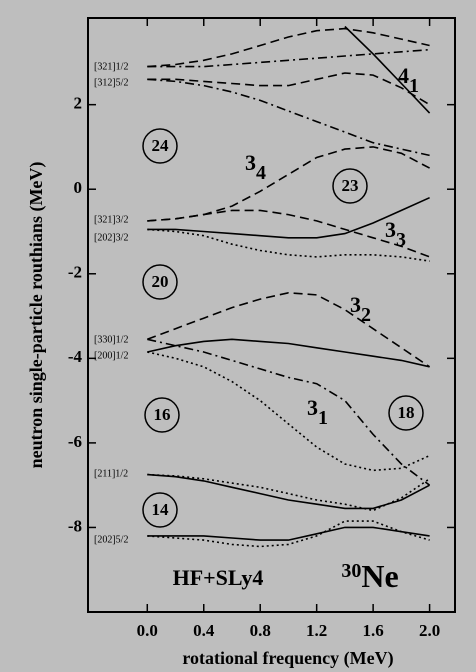 This screenshot has height=672, width=476. Describe the element at coordinates (111, 219) in the screenshot. I see `orbital-label: [321]3/2` at that location.